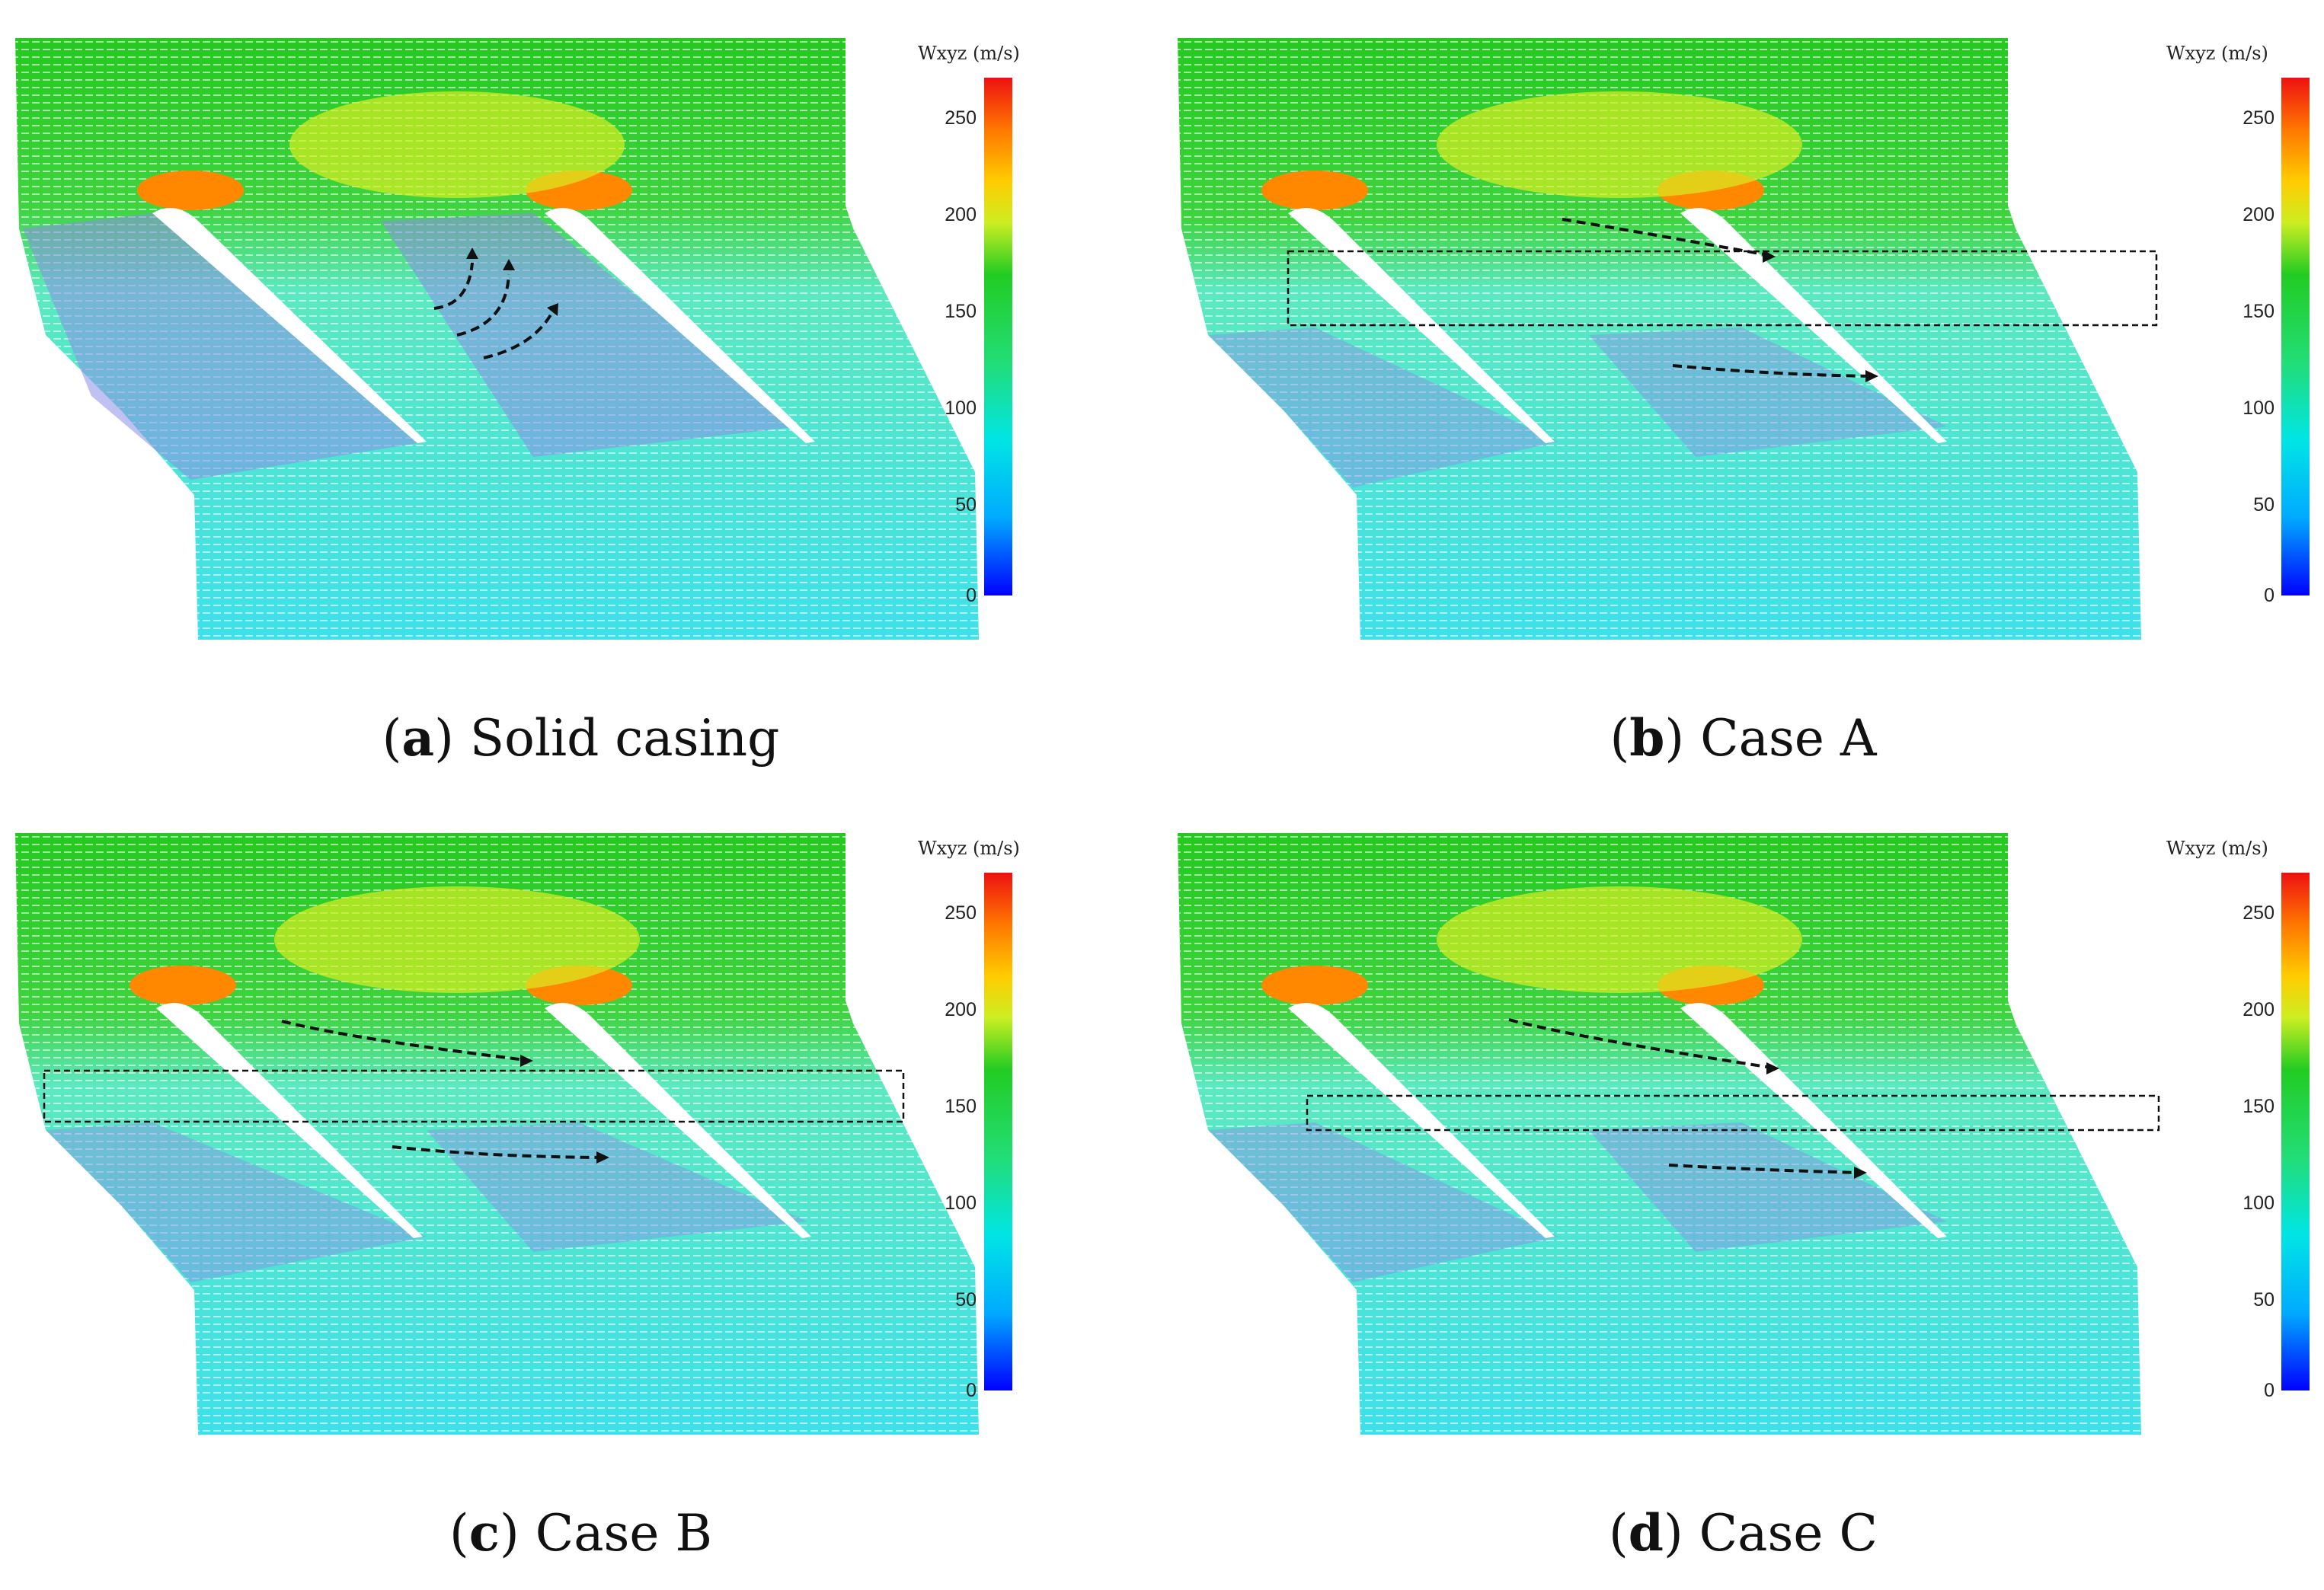 This screenshot has height=1590, width=2324. What do you see at coordinates (1647, 738) in the screenshot?
I see `caption-letter: b` at bounding box center [1647, 738].